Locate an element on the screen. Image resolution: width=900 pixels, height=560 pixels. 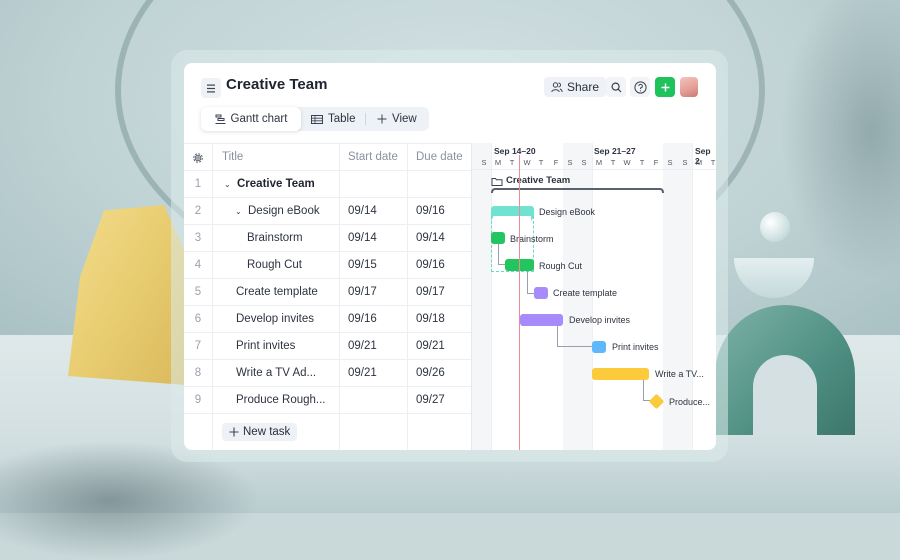
add-view-button: View is located at coordinates (397, 119).